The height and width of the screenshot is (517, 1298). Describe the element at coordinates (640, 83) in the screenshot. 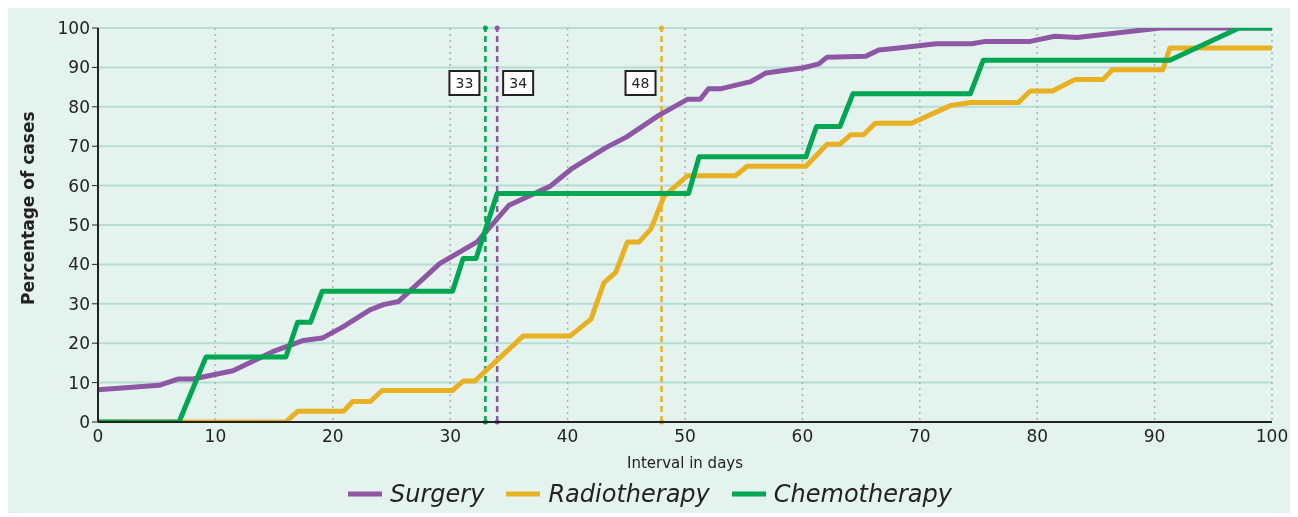

I see `ref-line-label: 48` at that location.